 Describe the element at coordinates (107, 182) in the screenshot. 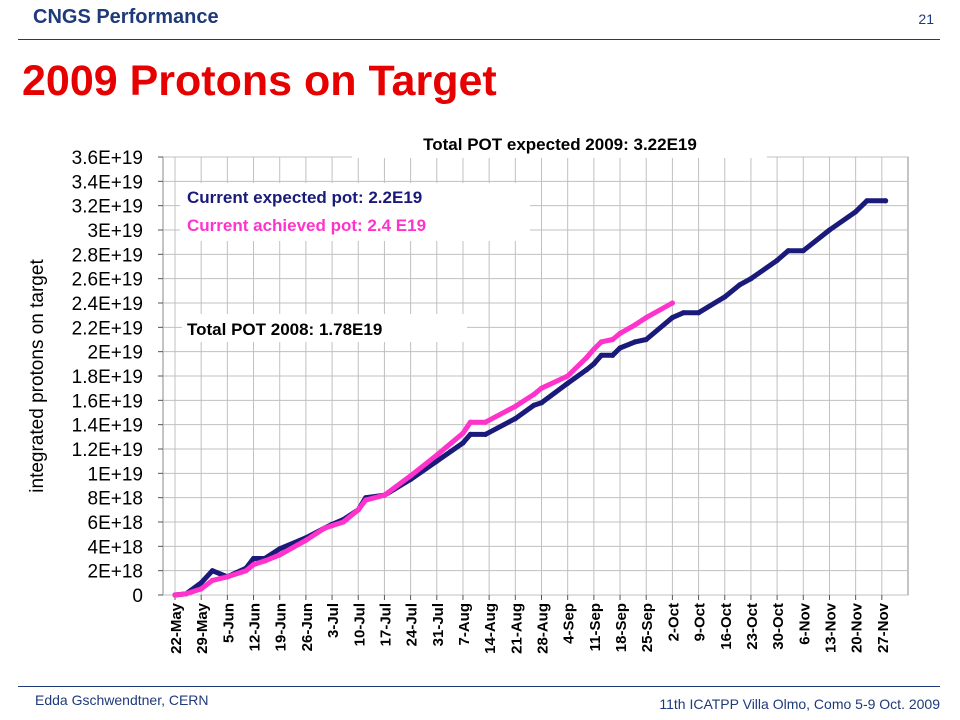

I see `y-tick-label: 3.4E+19` at that location.